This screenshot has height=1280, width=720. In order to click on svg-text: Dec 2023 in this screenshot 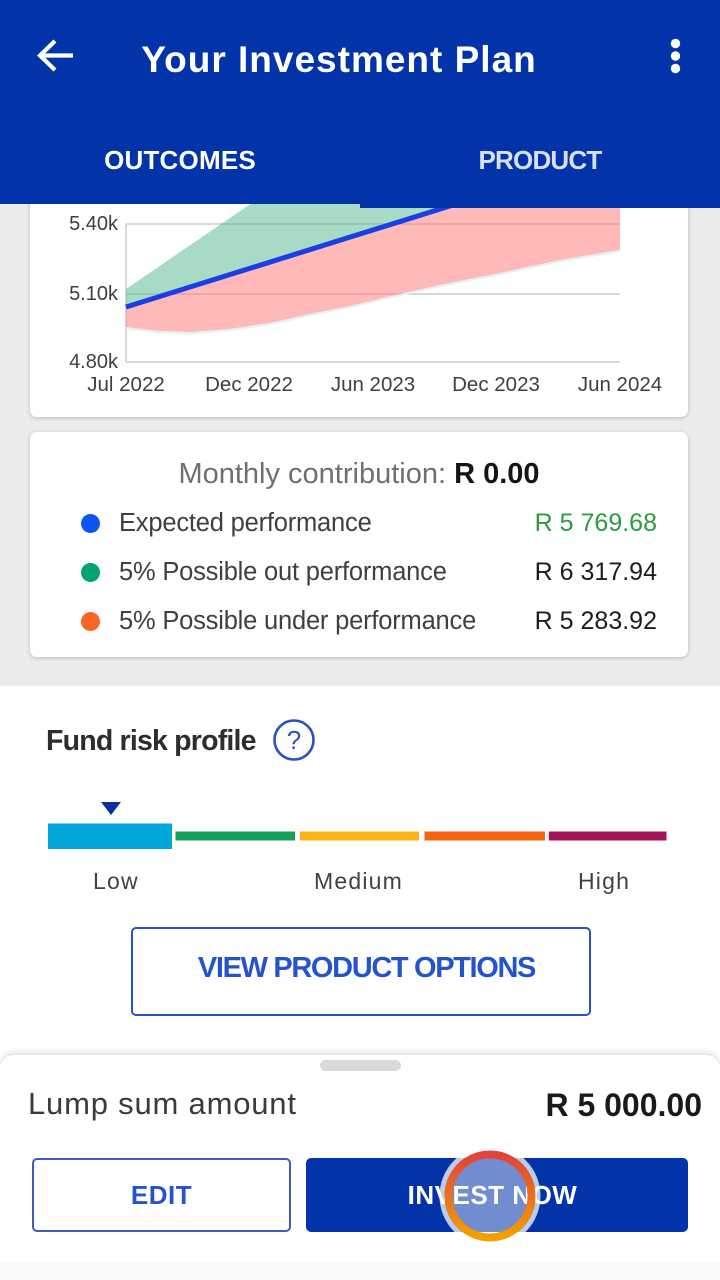, I will do `click(496, 384)`.